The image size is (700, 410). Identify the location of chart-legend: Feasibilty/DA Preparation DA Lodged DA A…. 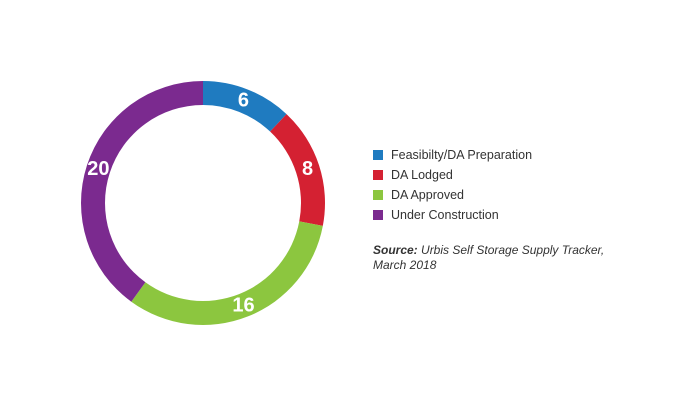
(523, 209).